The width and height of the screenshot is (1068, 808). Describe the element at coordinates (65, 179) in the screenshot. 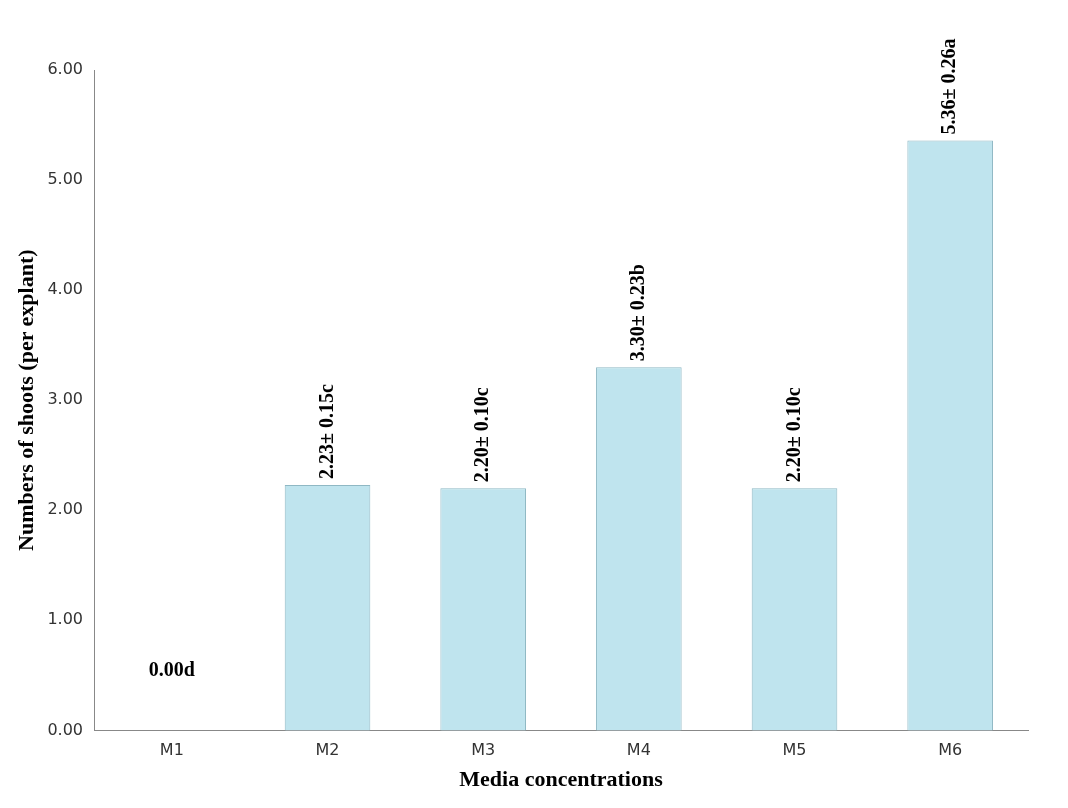

I see `y-tick-label: 5.00` at that location.